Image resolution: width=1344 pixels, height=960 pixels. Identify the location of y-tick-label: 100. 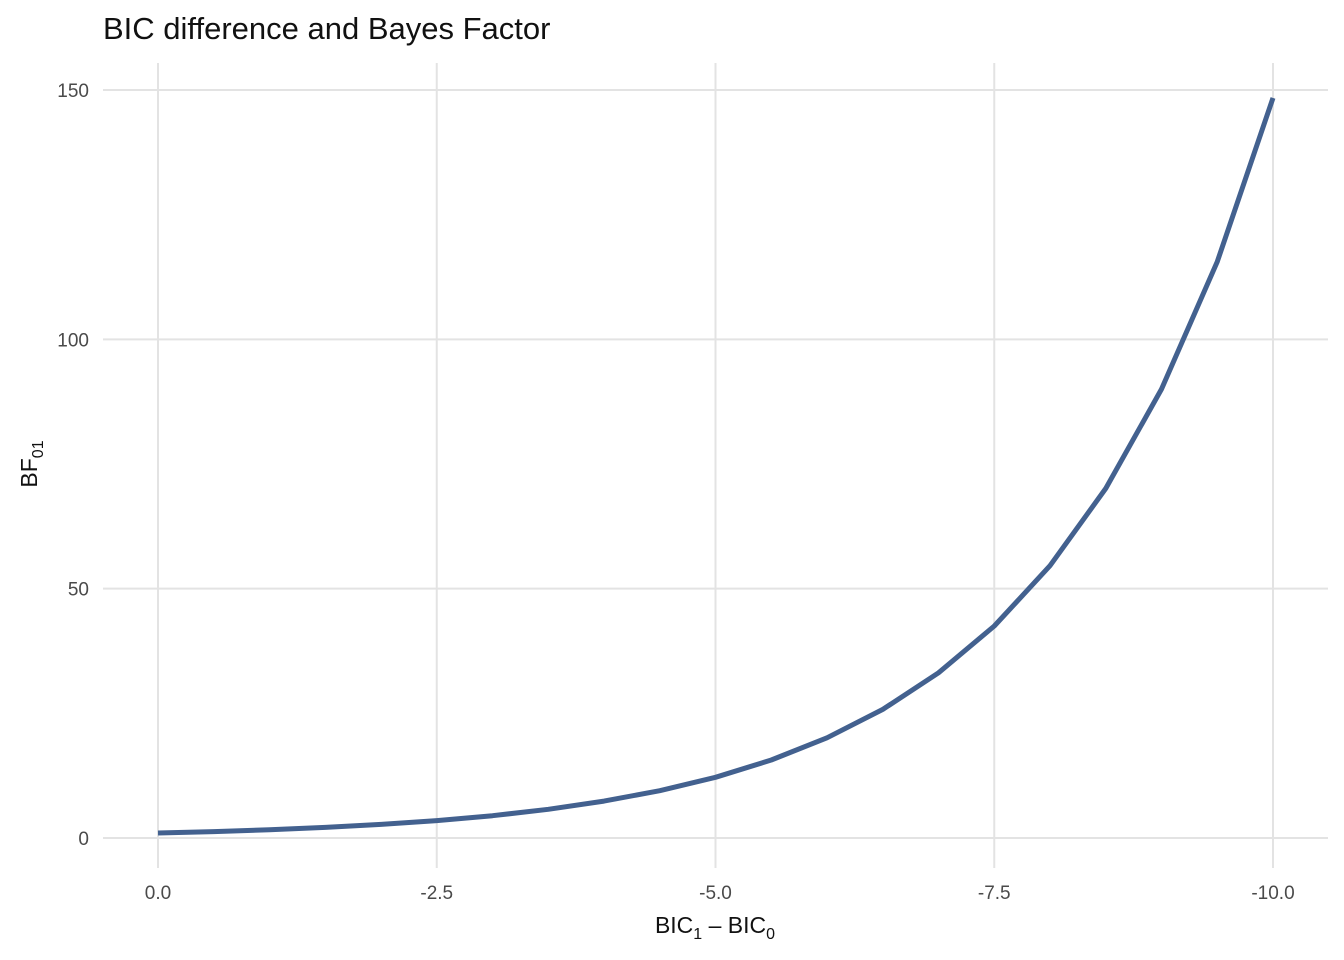
(73, 340).